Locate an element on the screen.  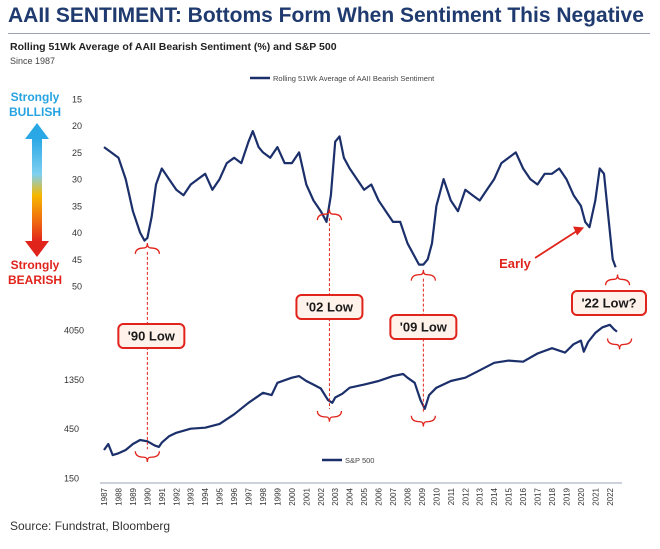
x-tick-2012: 2012 is located at coordinates (465, 496).